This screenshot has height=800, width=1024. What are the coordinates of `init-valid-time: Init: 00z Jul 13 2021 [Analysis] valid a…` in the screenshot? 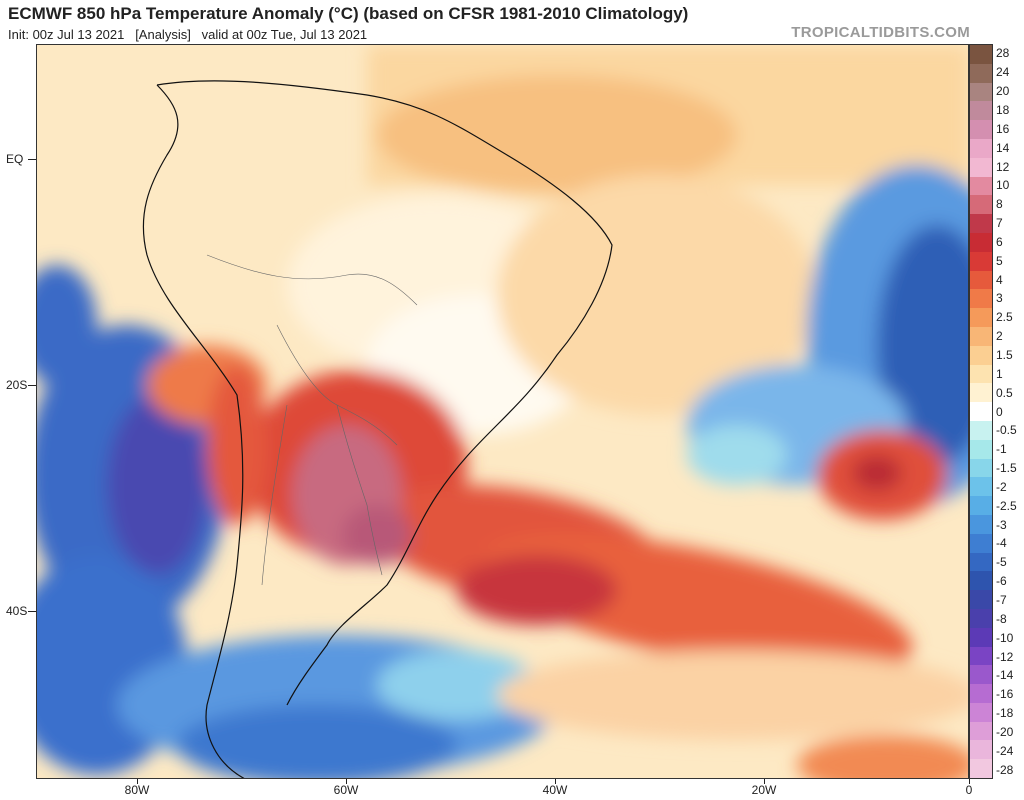 It's located at (188, 34).